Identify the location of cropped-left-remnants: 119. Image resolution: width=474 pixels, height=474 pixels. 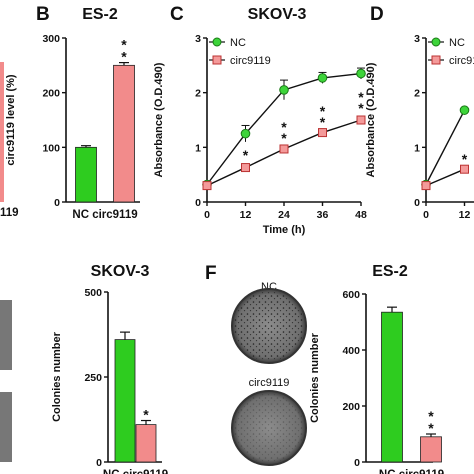
(9, 262).